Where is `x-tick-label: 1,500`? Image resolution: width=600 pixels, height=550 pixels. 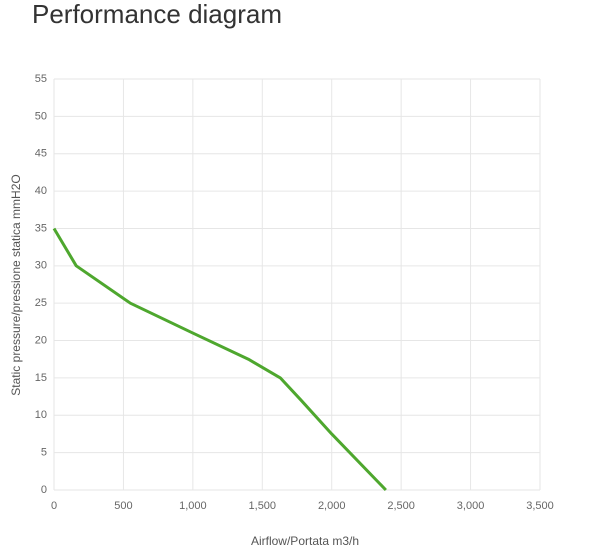 x-tick-label: 1,500 is located at coordinates (263, 506).